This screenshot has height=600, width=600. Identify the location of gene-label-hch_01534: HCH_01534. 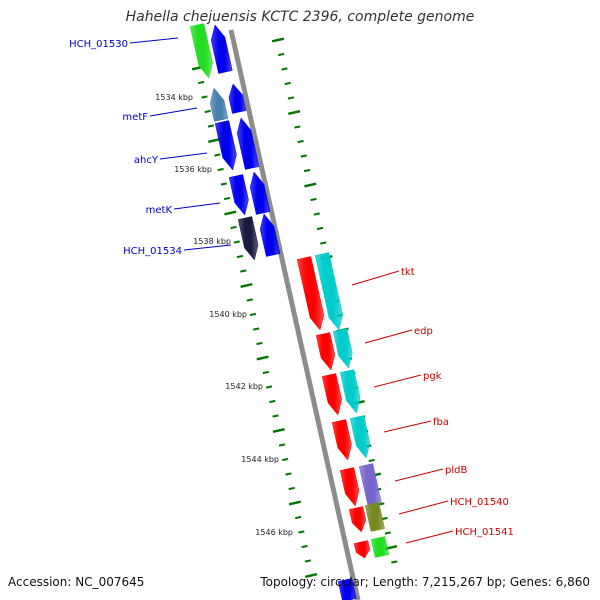
(152, 251).